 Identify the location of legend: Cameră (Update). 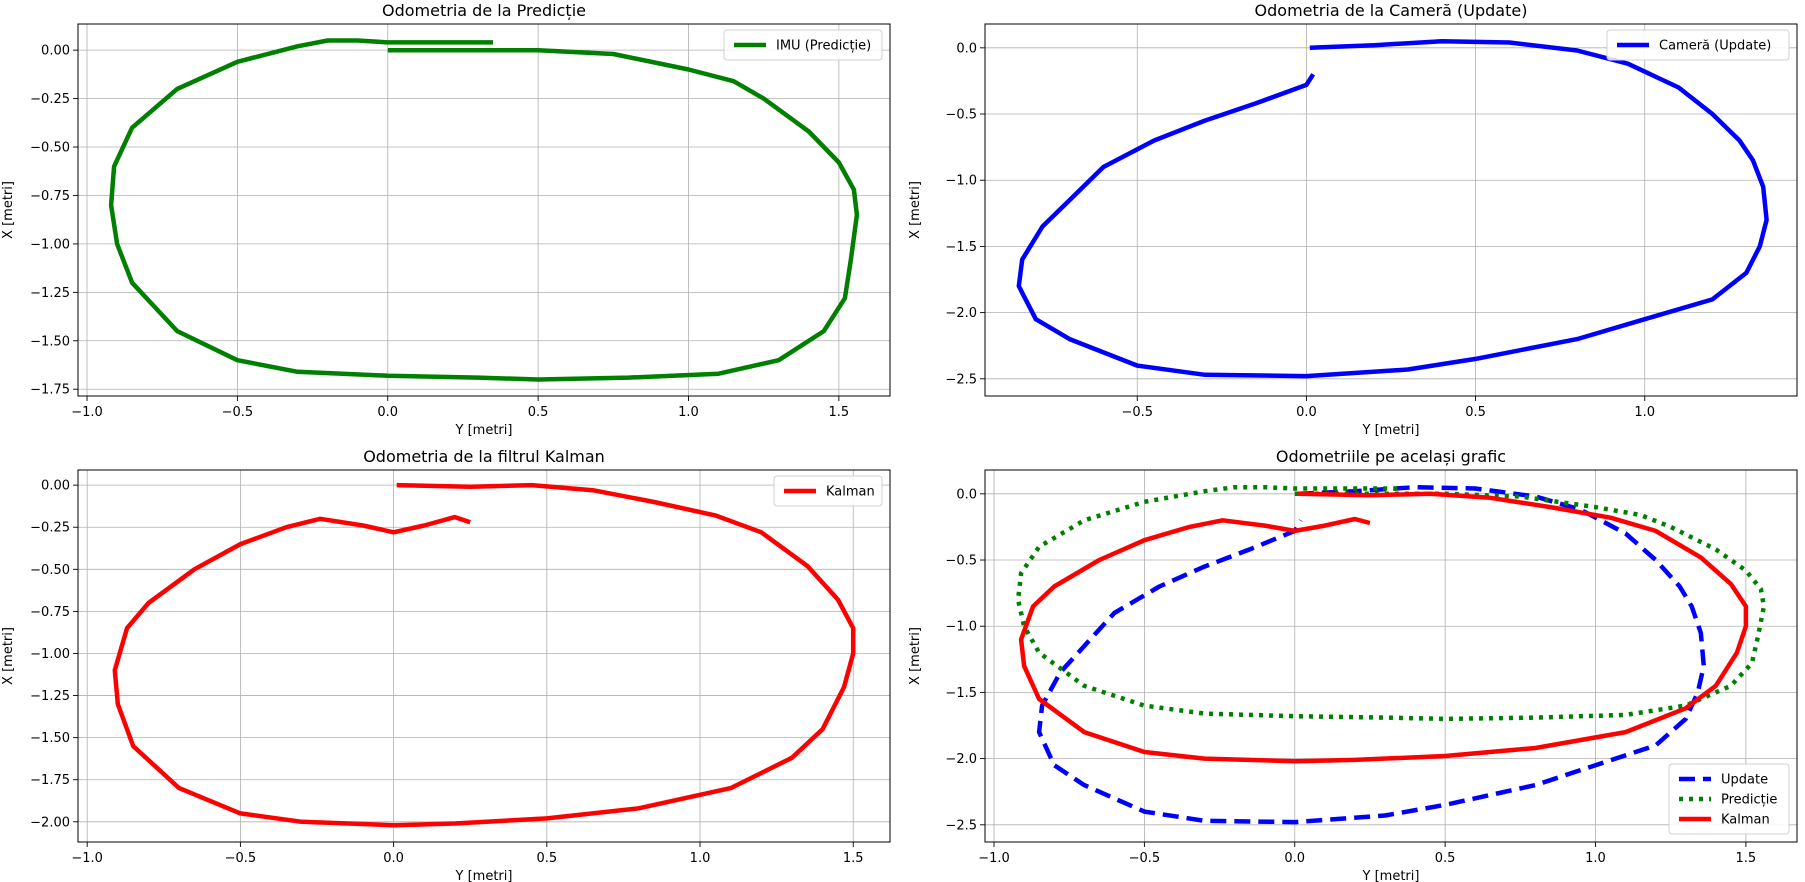
(1698, 45).